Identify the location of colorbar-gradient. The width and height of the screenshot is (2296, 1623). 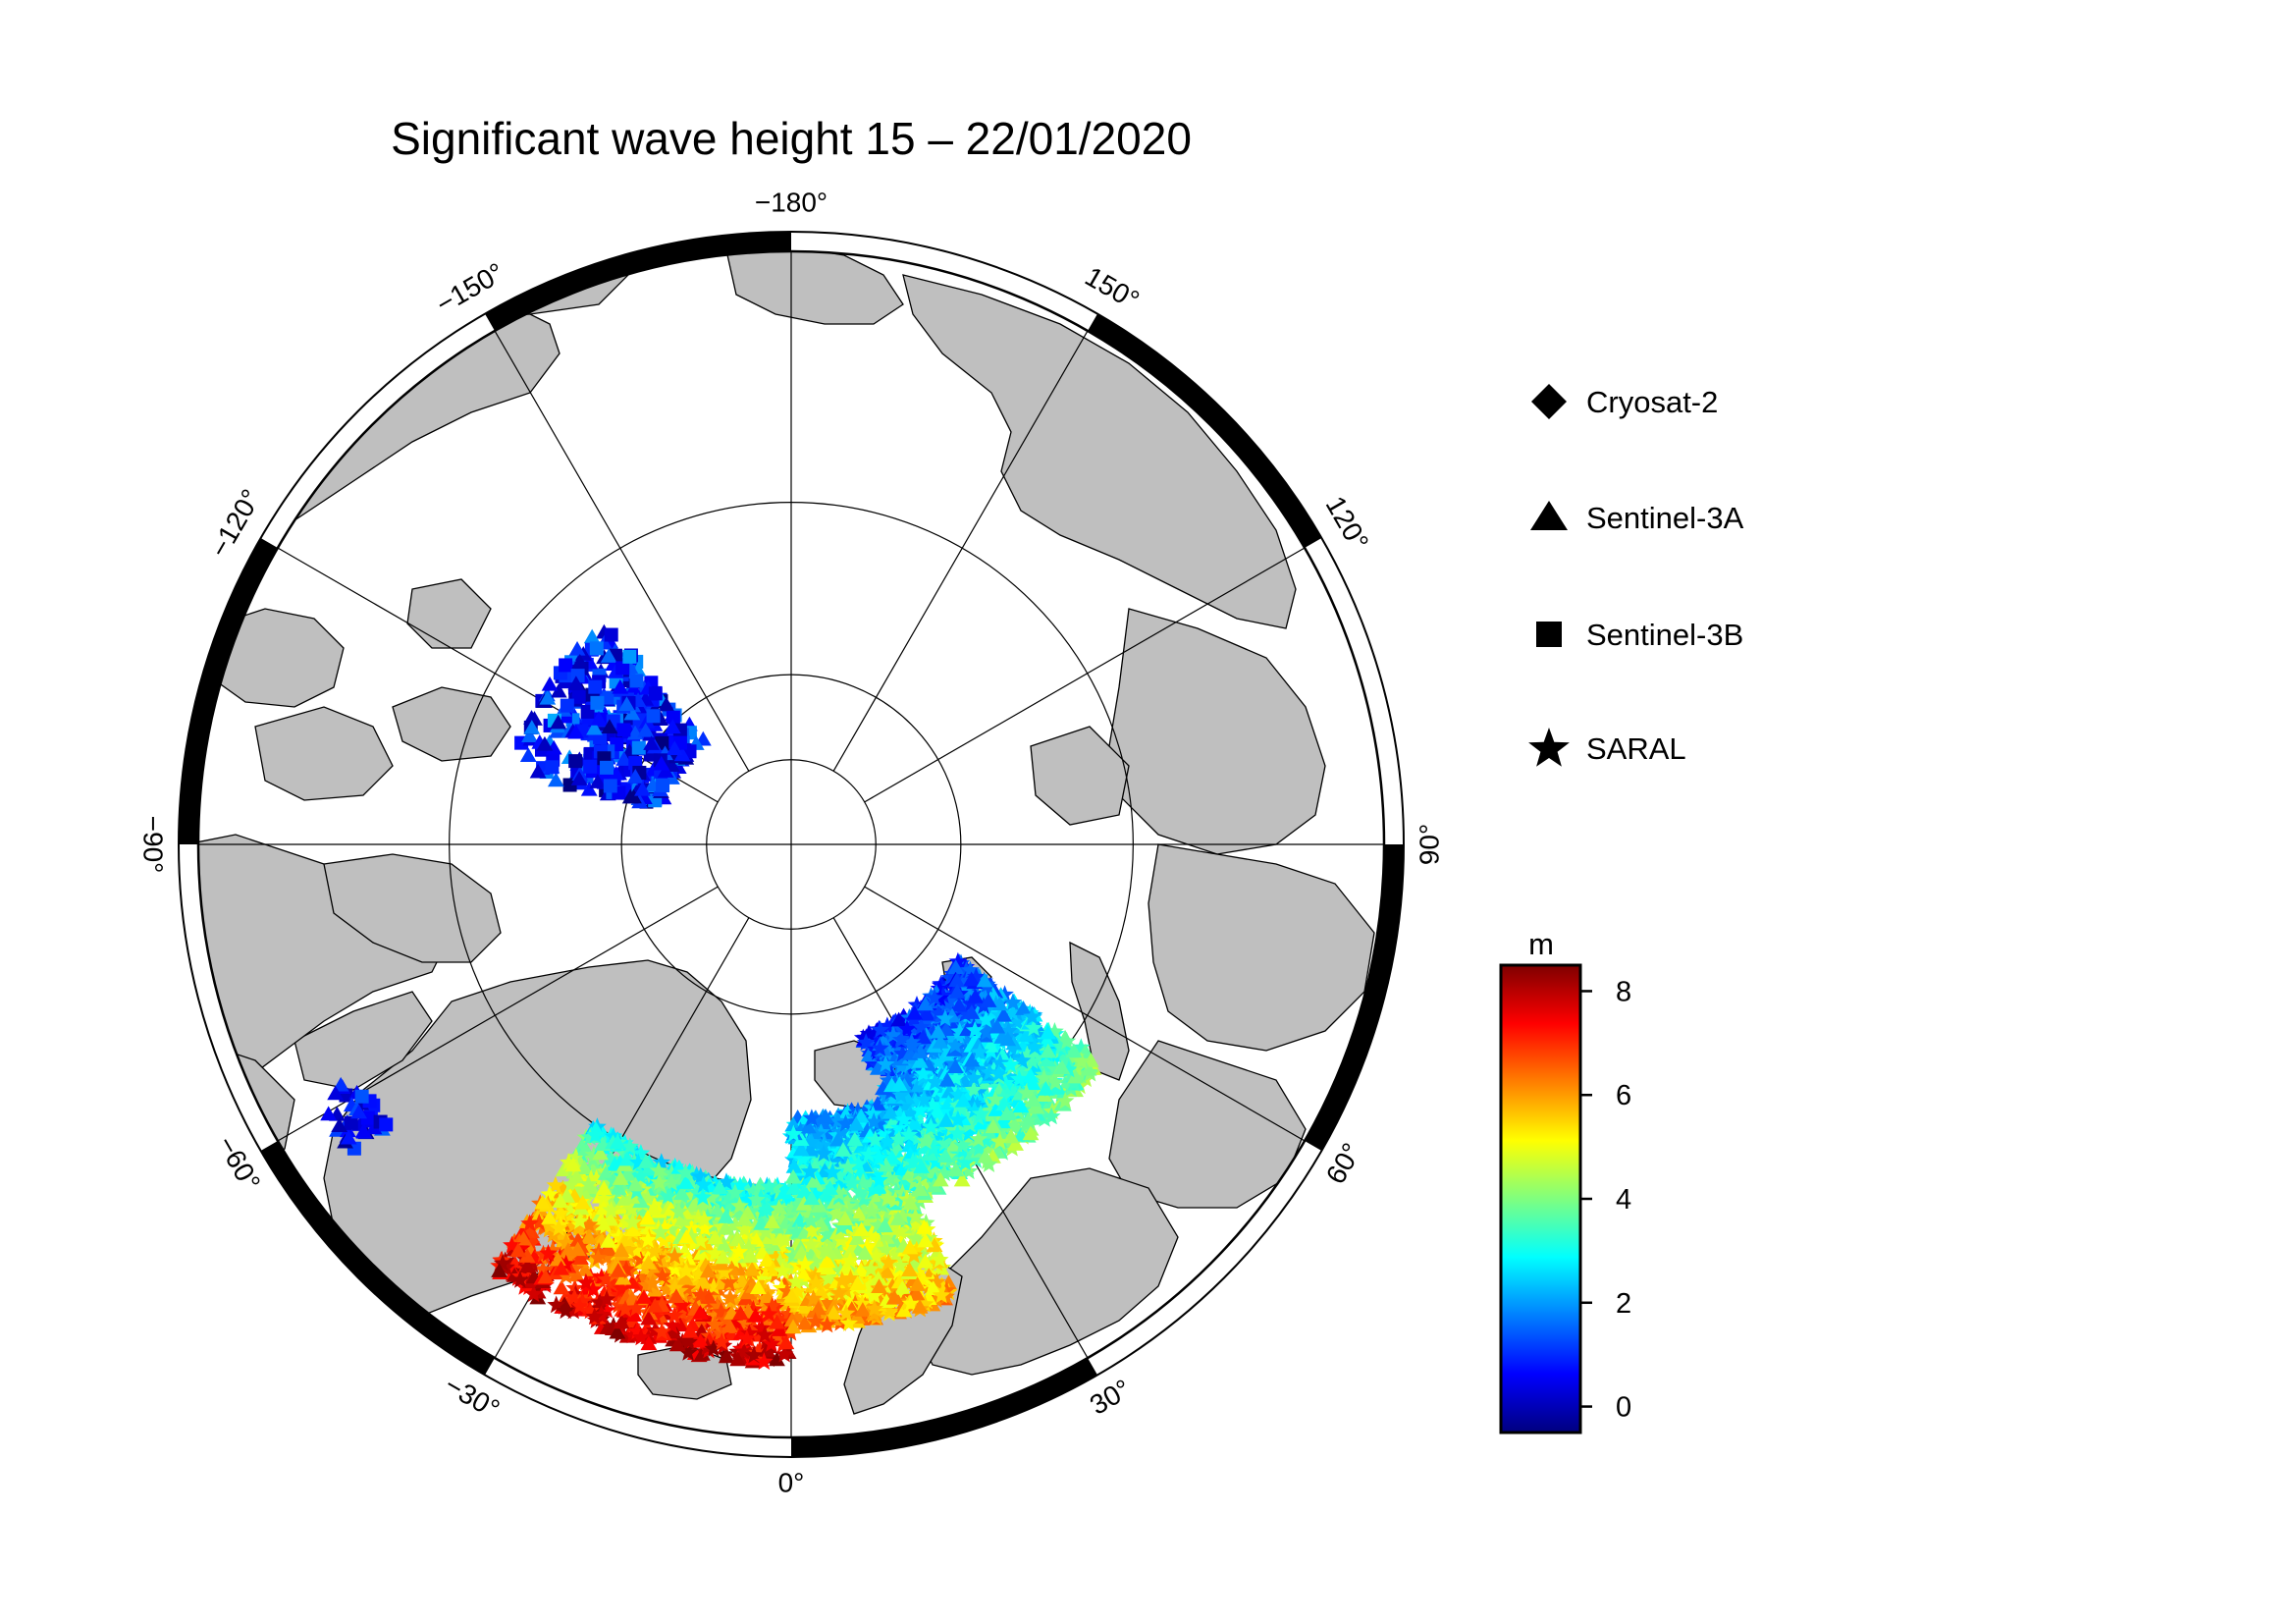
(1541, 1198).